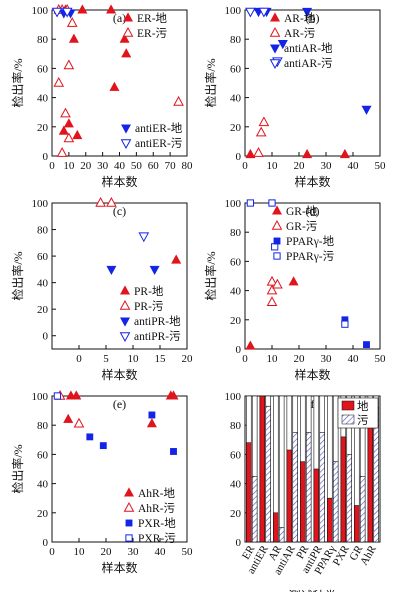 This screenshot has height=592, width=406. What do you see at coordinates (302, 211) in the screenshot?
I see `legend-label: GR-地` at bounding box center [302, 211].